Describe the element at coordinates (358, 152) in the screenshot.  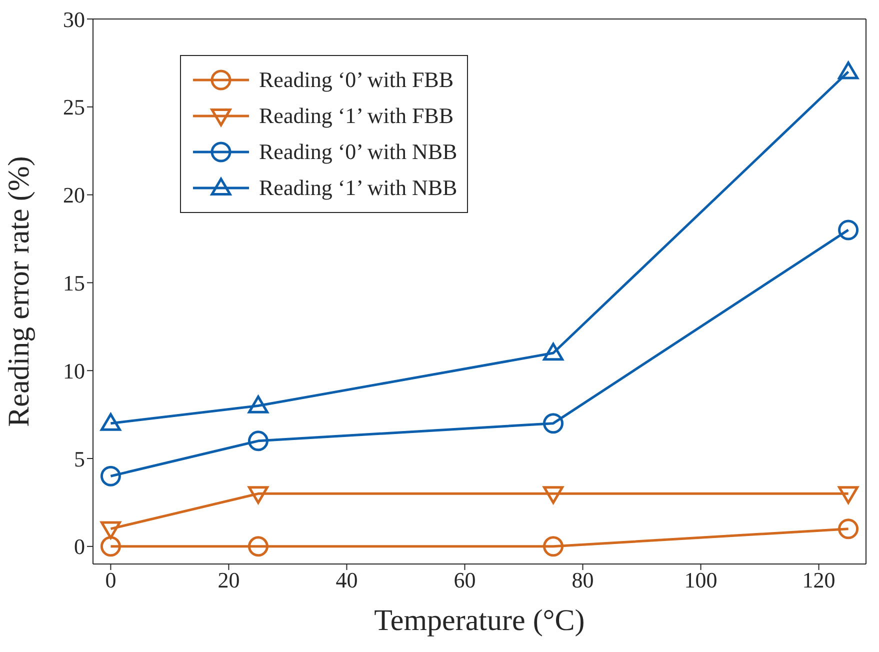
I see `legend-label: Reading ‘0’ with NBB` at that location.